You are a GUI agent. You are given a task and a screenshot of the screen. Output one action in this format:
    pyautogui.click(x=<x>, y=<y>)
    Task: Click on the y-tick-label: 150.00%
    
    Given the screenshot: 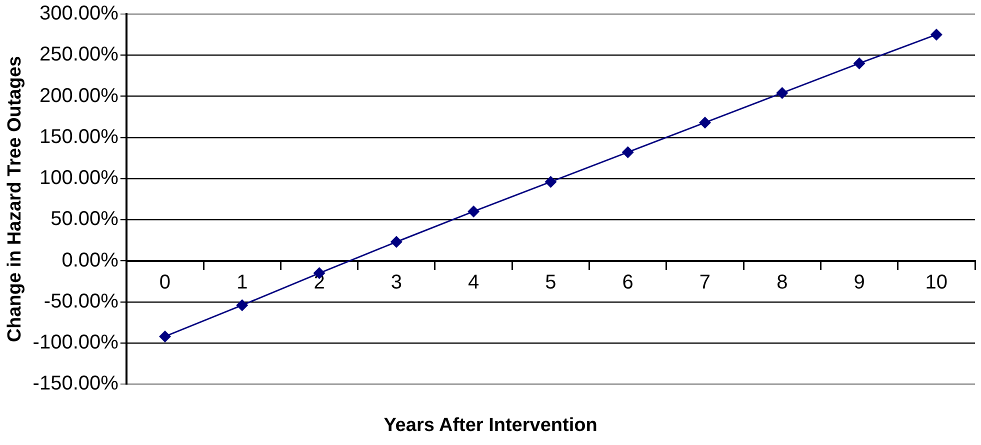 What is the action you would take?
    pyautogui.click(x=79, y=137)
    